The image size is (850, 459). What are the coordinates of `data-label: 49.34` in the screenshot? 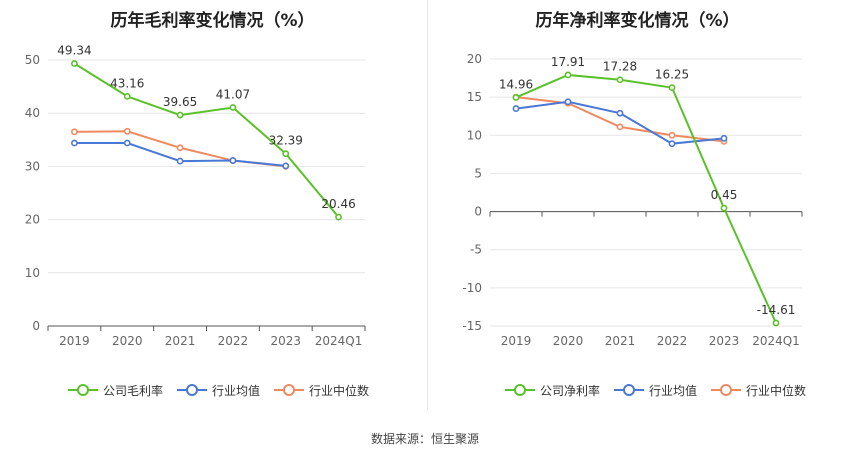 It's located at (74, 51).